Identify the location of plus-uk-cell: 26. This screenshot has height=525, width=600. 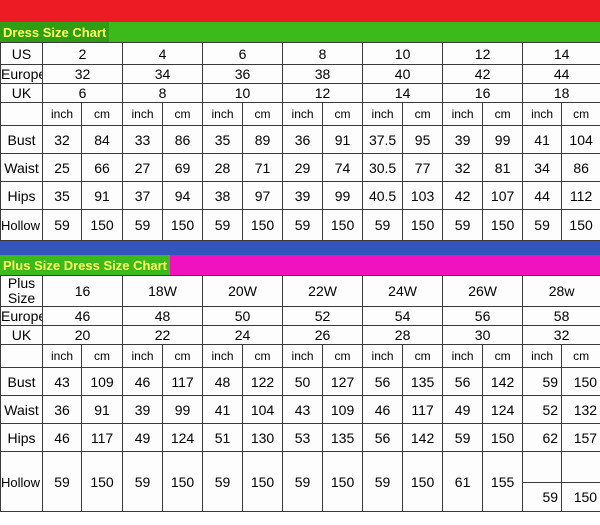
(323, 335).